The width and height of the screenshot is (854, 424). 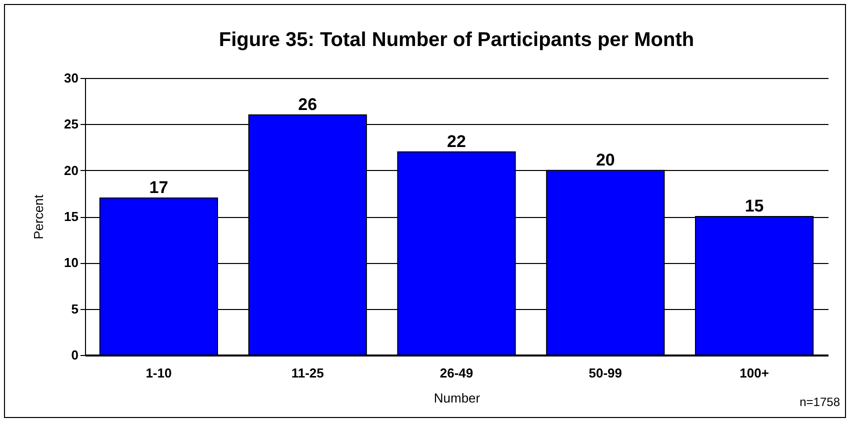 What do you see at coordinates (71, 170) in the screenshot?
I see `y-tick-label: 20` at bounding box center [71, 170].